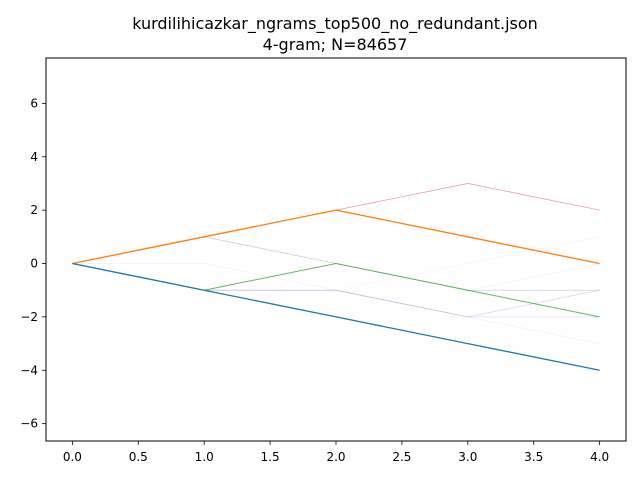 The image size is (640, 480). Describe the element at coordinates (72, 457) in the screenshot. I see `x-tick-label: 0.0` at that location.